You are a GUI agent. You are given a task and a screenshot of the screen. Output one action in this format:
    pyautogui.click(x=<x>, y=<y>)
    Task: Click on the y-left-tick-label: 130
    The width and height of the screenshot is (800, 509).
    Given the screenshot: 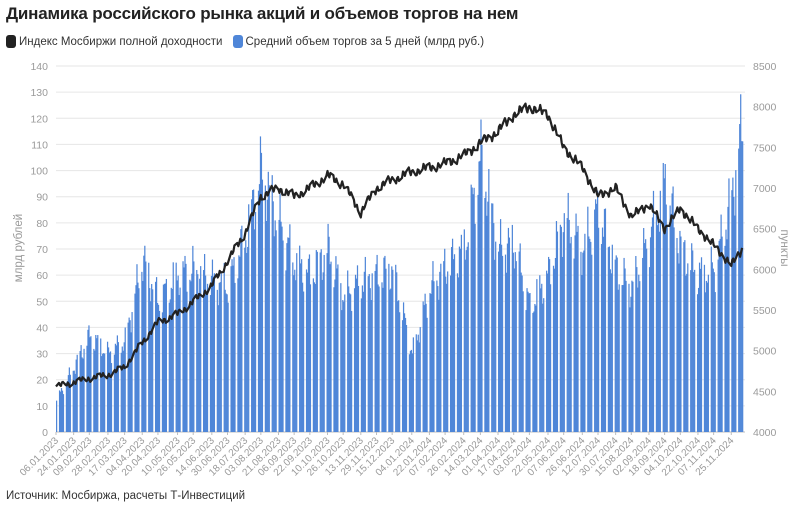 What is the action you would take?
    pyautogui.click(x=39, y=93)
    